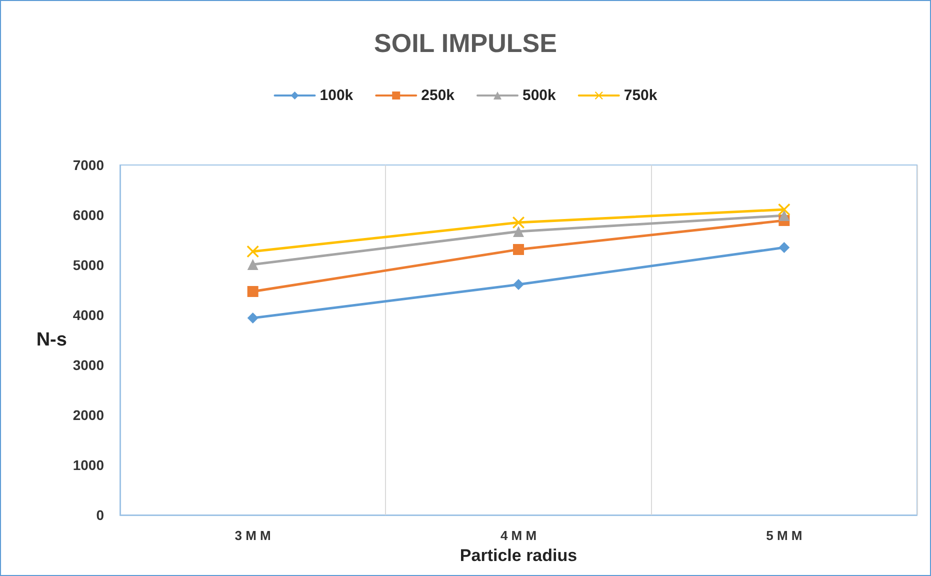 The width and height of the screenshot is (931, 576). What do you see at coordinates (784, 535) in the screenshot?
I see `x-tick-label: 5 M M` at bounding box center [784, 535].